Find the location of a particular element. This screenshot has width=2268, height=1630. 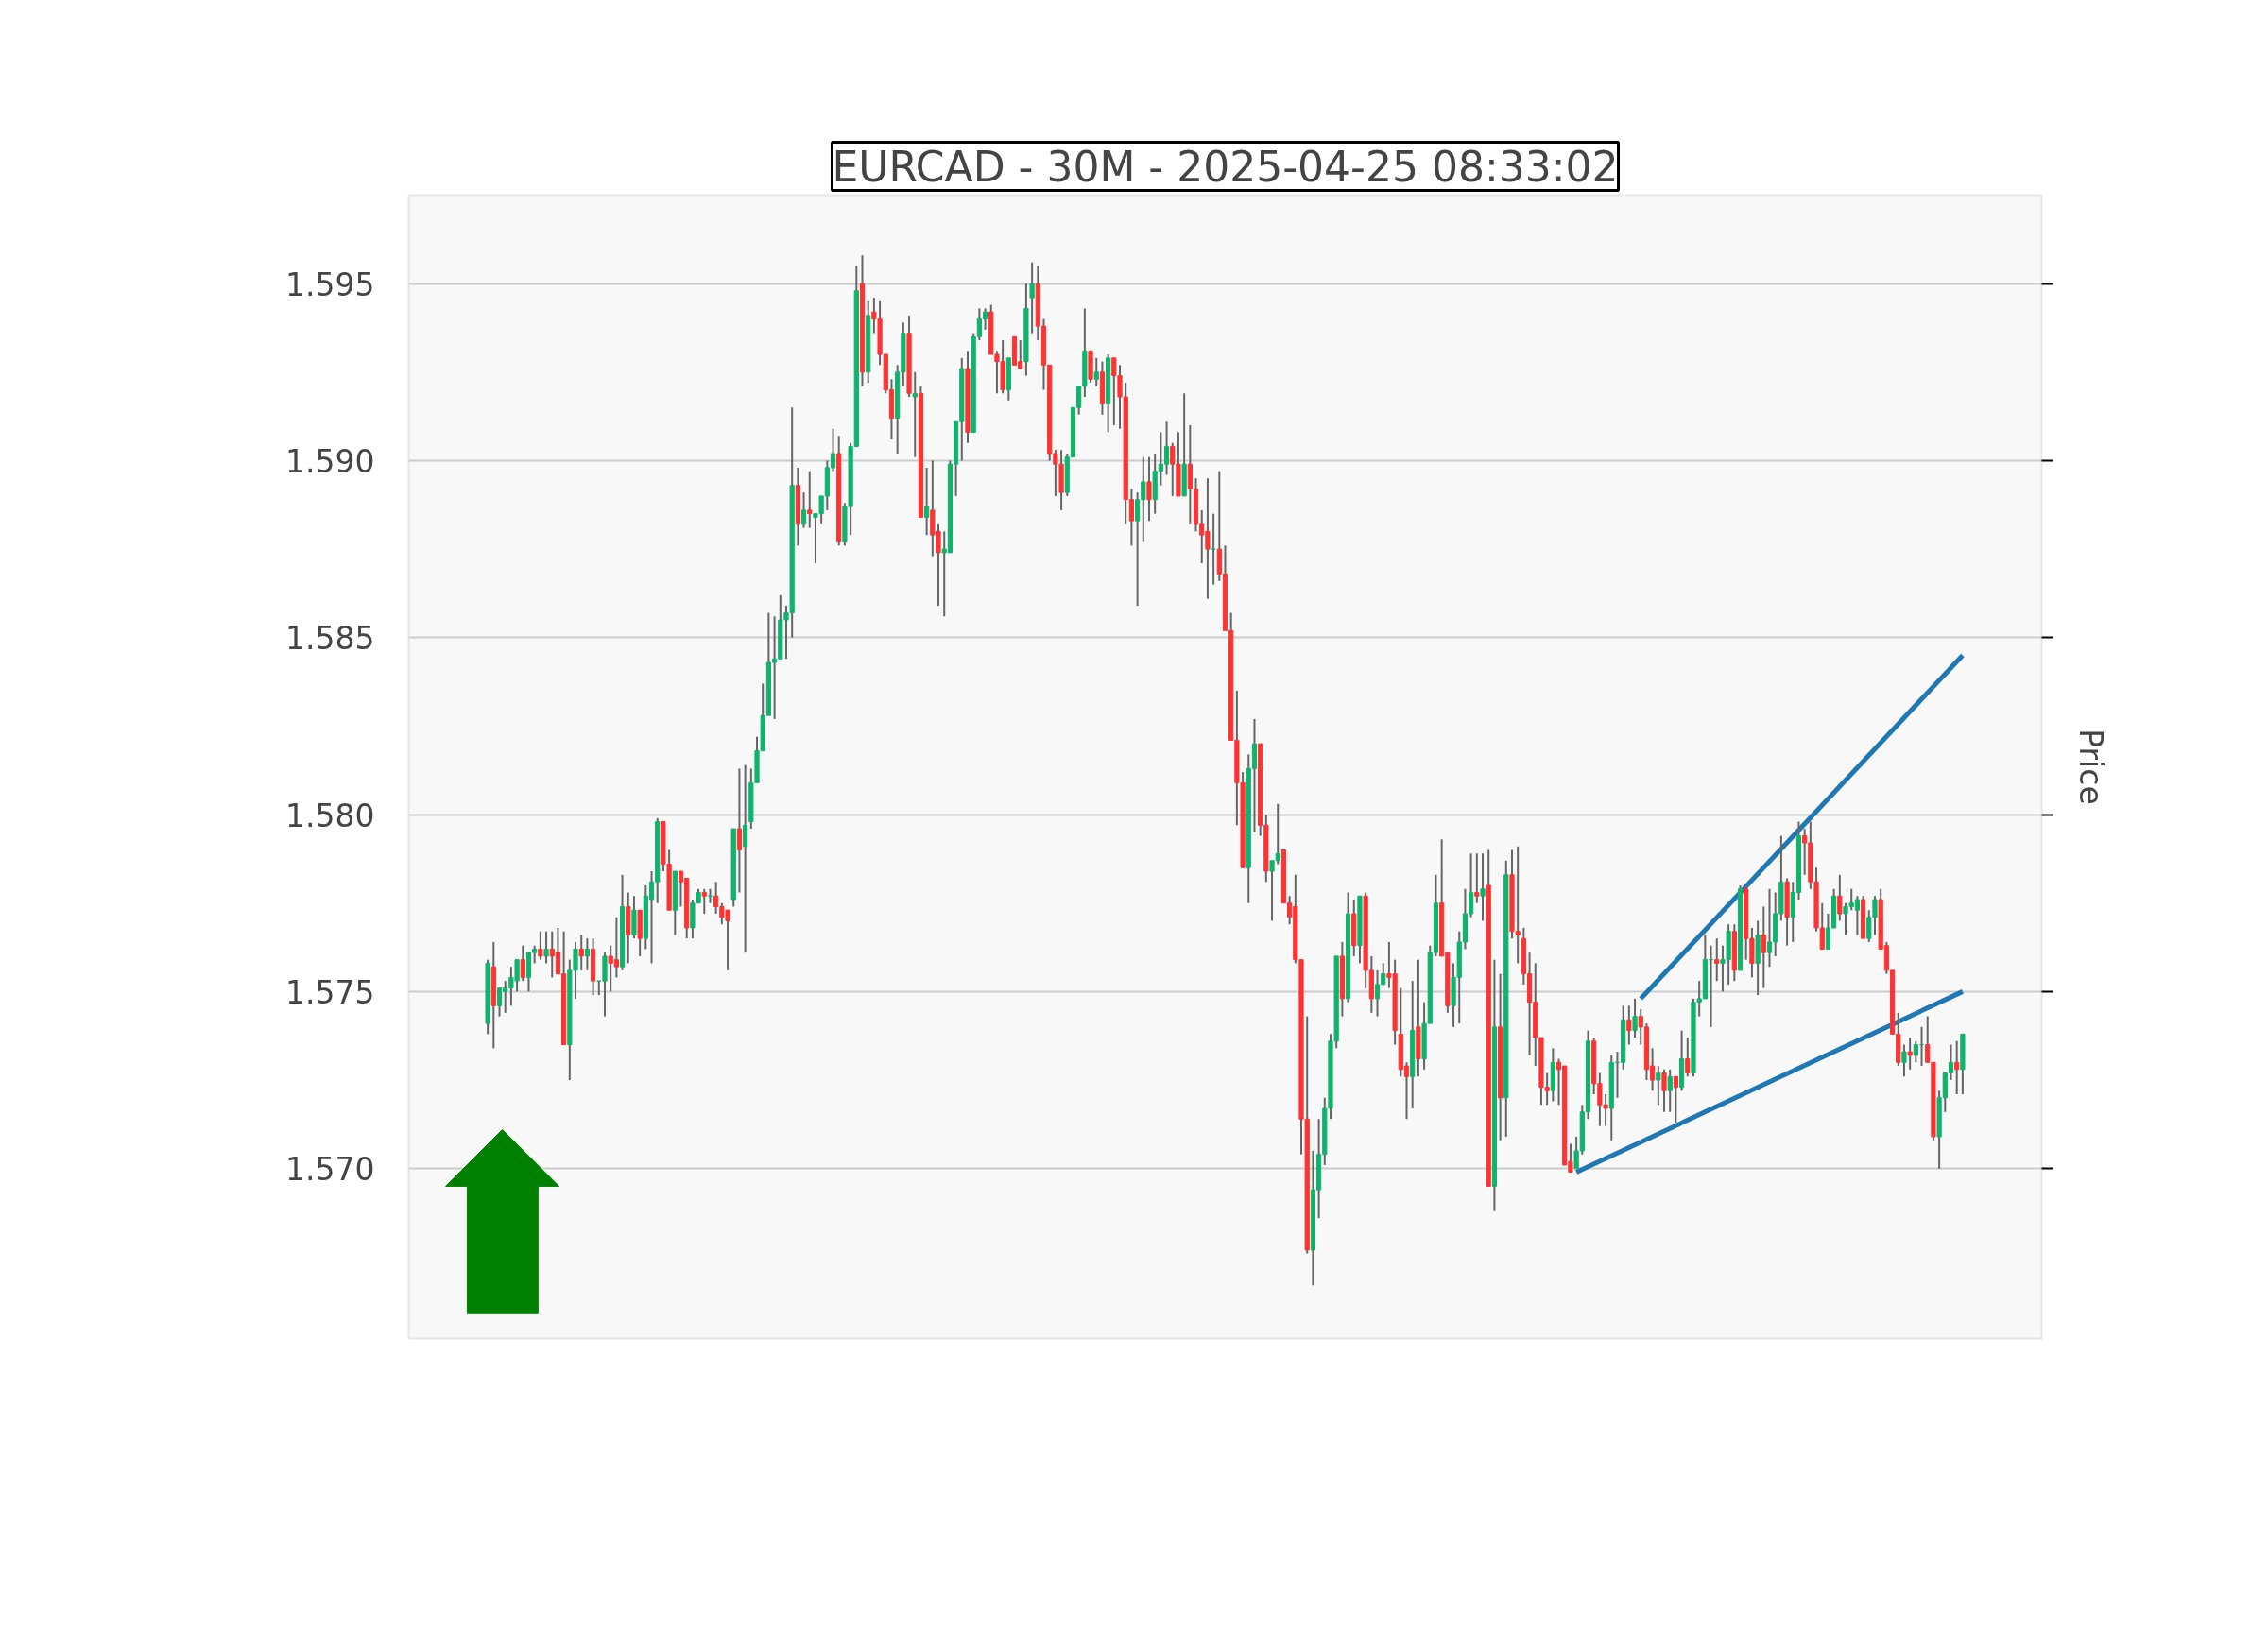

y-axis-title: Price is located at coordinates (2090, 767).